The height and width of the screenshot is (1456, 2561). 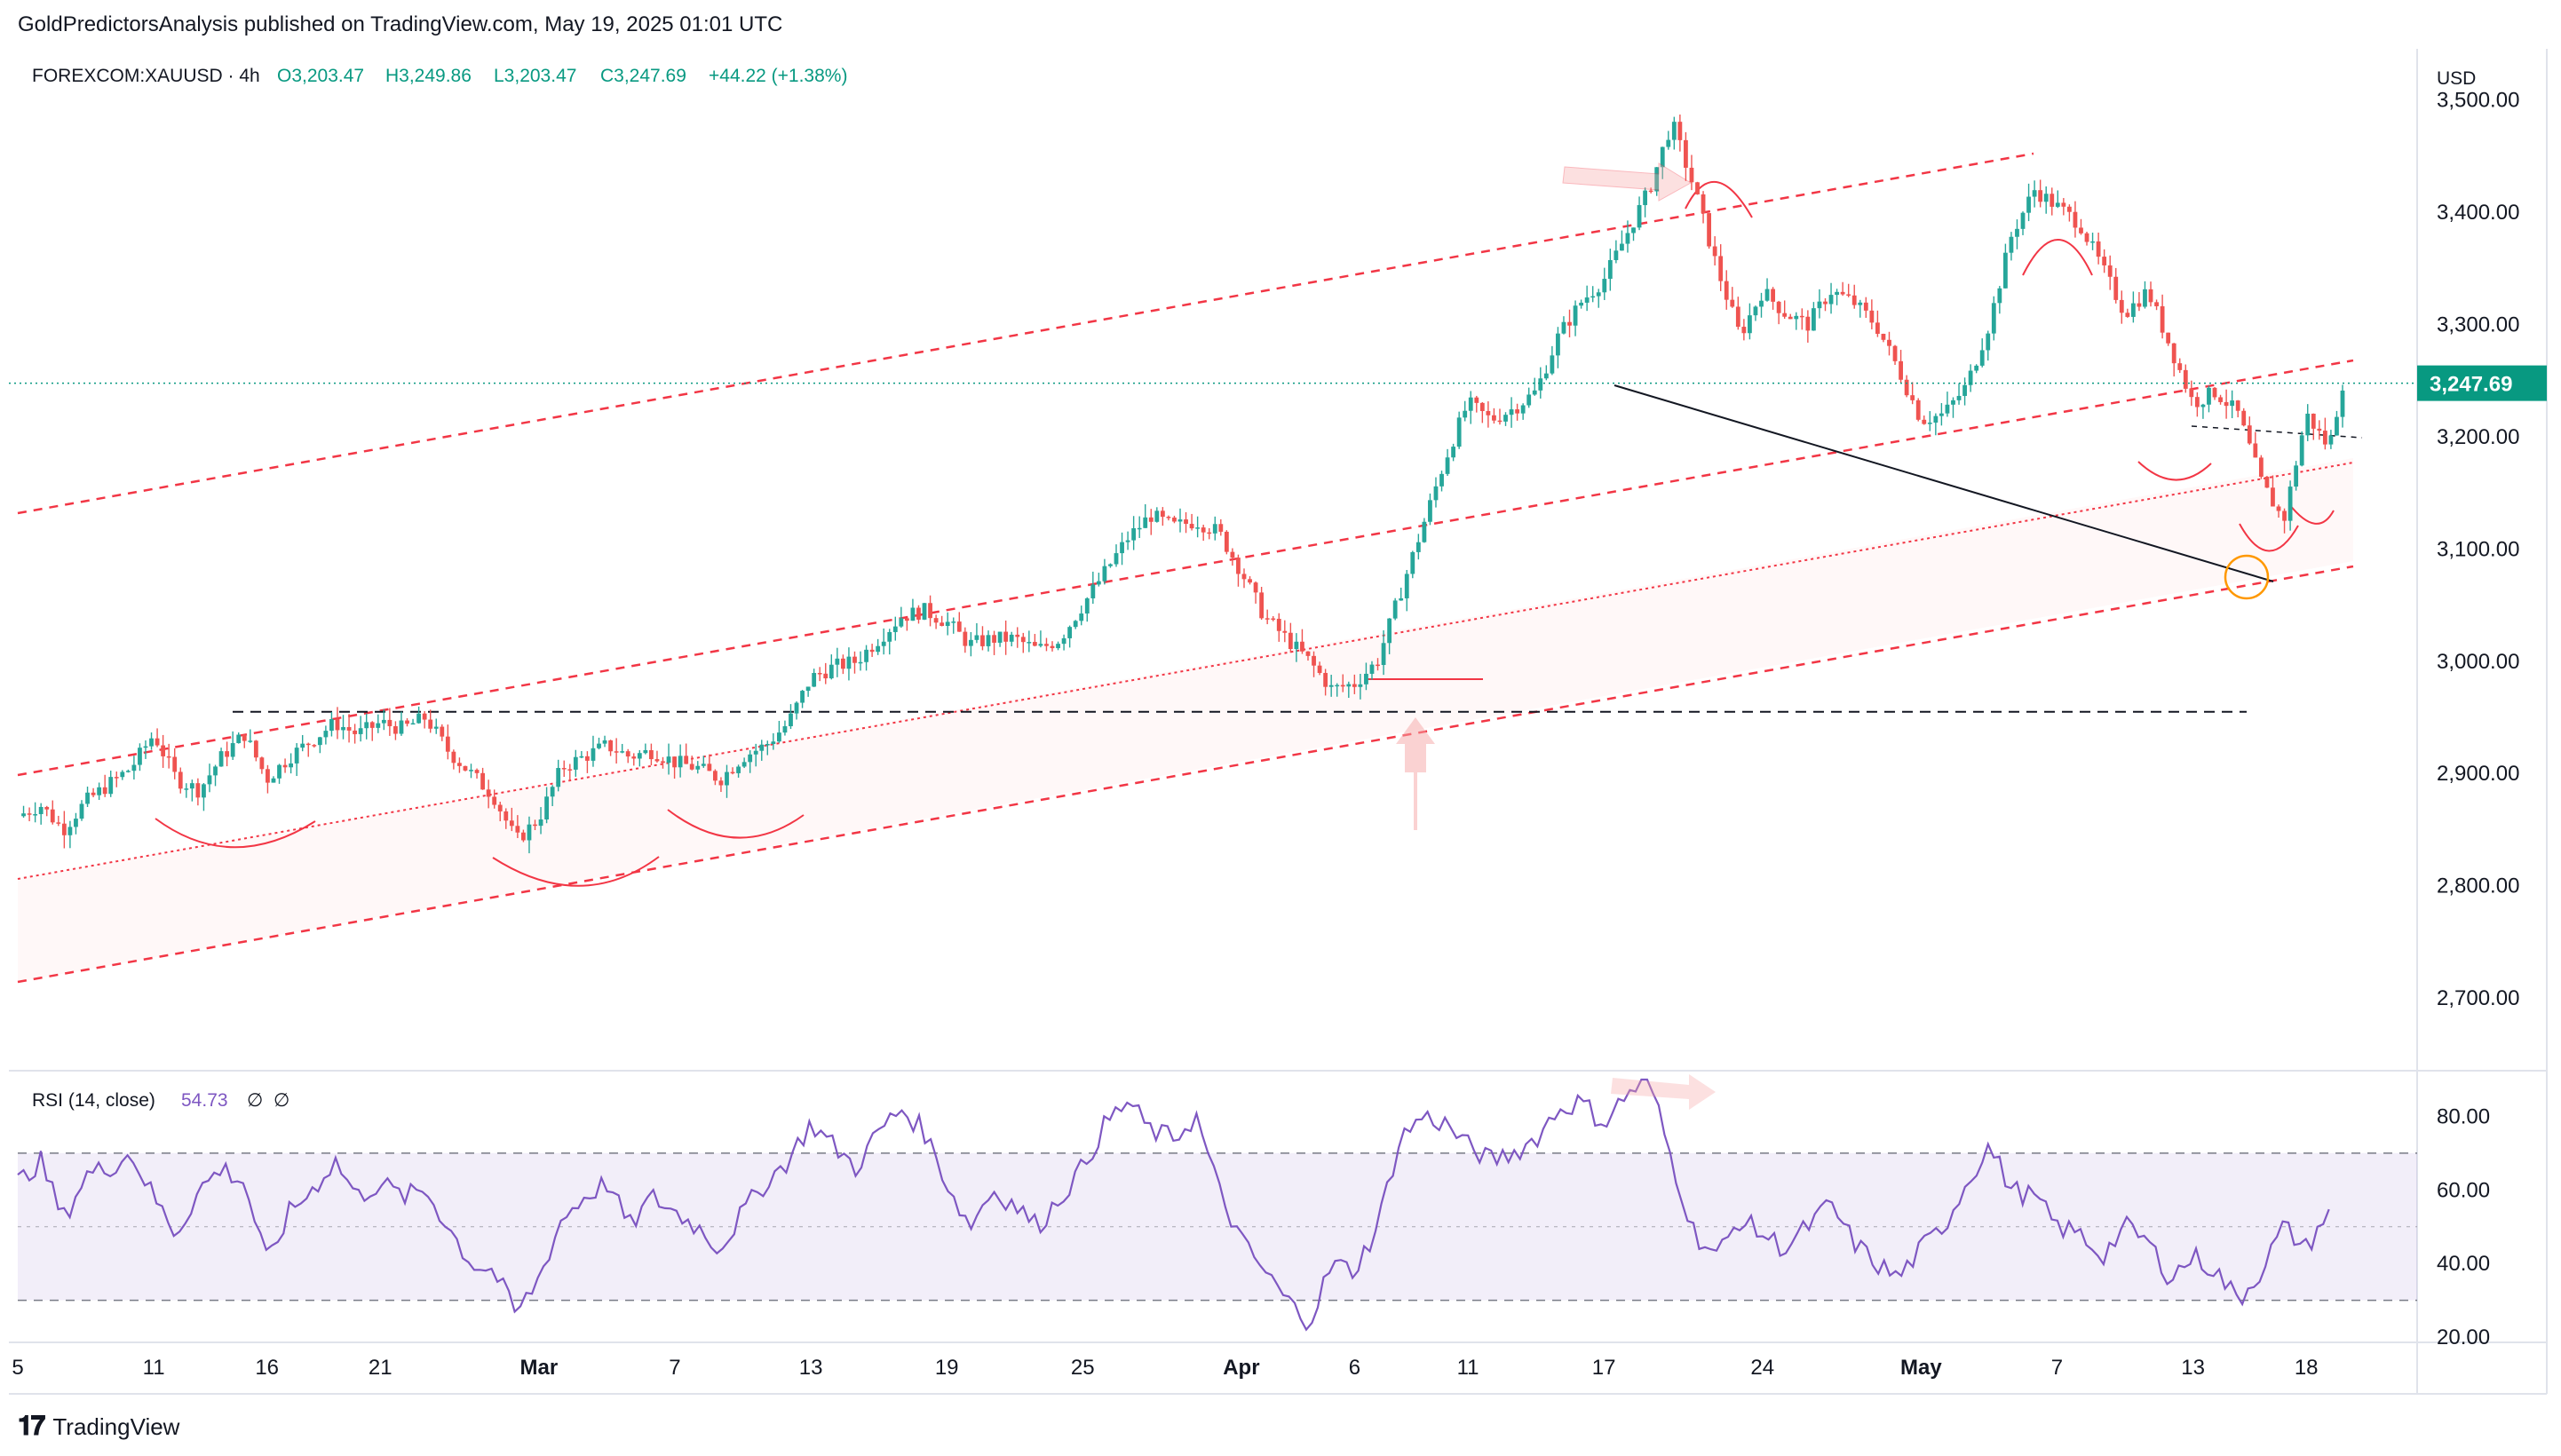 I want to click on close-value: C3,247.69, so click(x=643, y=76).